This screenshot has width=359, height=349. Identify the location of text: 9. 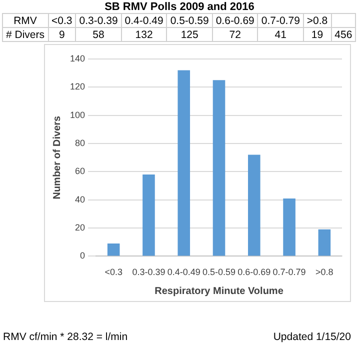
(62, 35).